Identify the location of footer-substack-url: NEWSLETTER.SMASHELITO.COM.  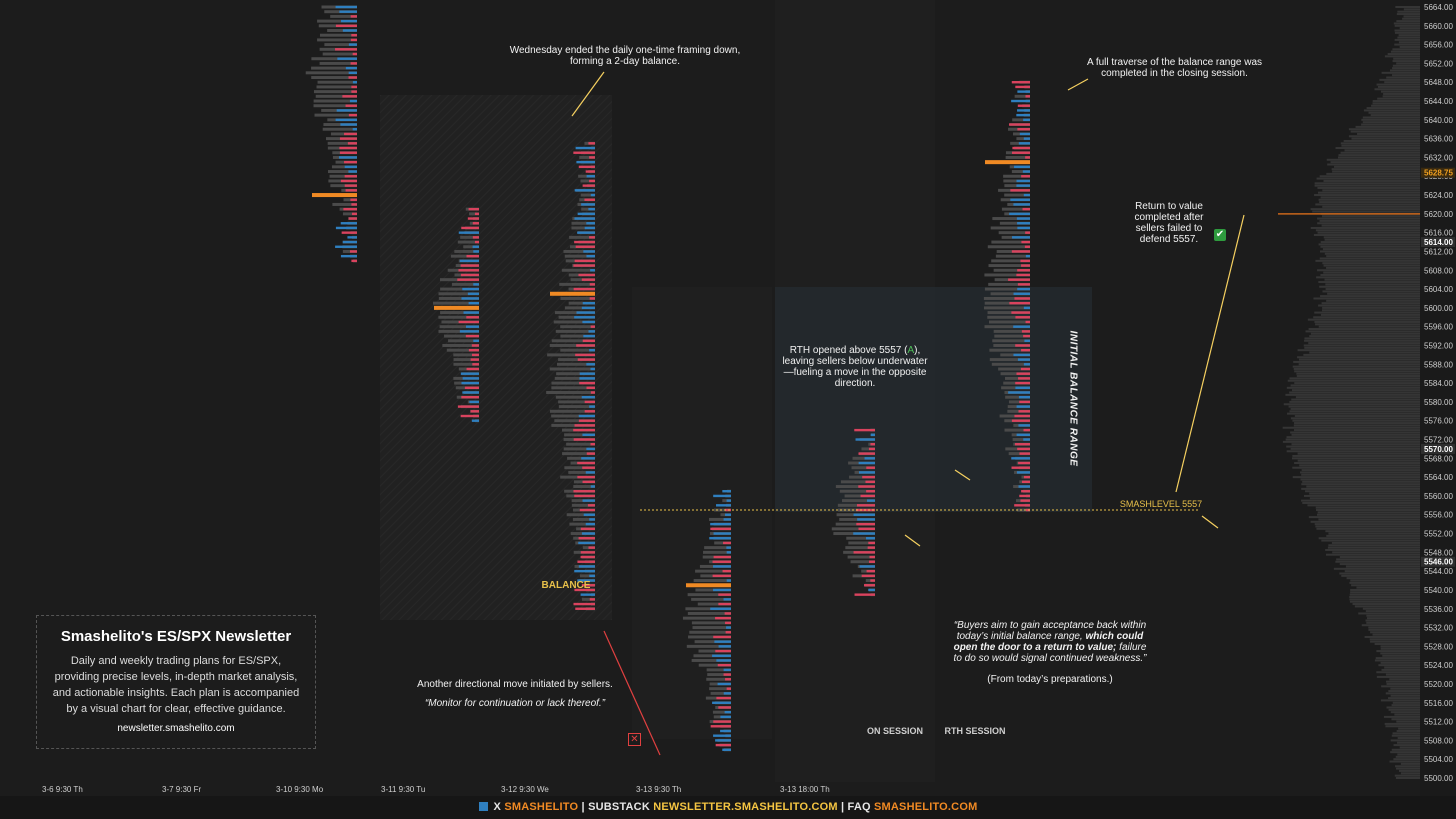
(745, 807).